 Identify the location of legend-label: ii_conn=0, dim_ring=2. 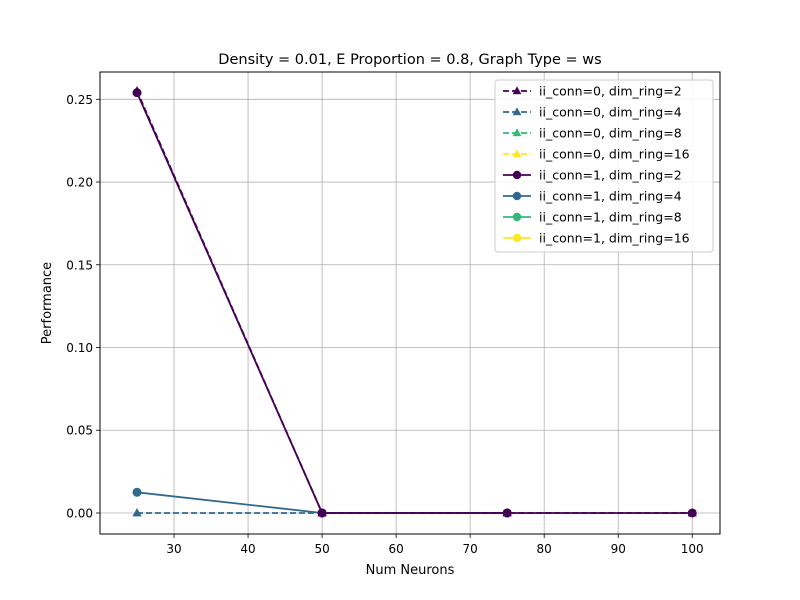
(610, 91).